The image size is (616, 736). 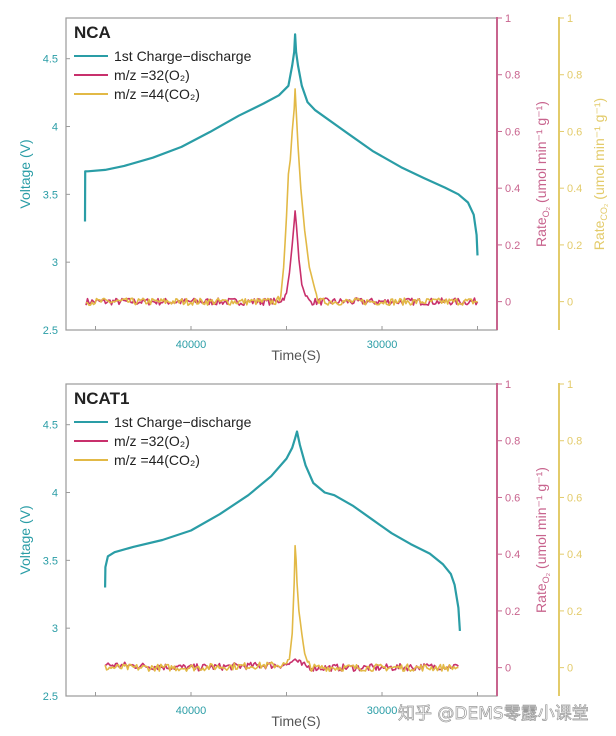 What do you see at coordinates (604, 212) in the screenshot?
I see `co2-axis-label-sub: CO₂` at bounding box center [604, 212].